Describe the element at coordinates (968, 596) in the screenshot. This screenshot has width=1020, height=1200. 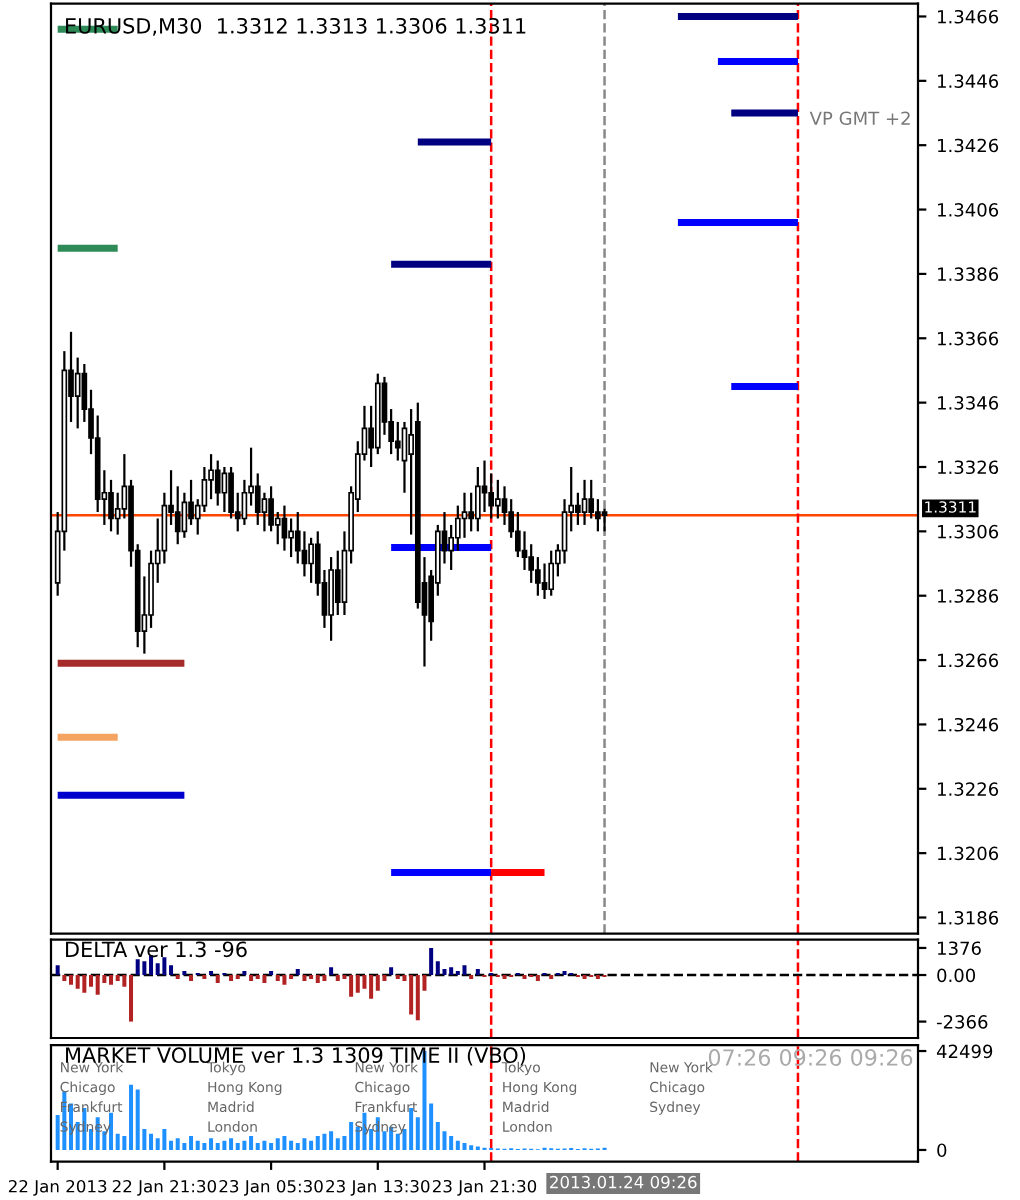
I see `y-tick-label: 1.3286` at that location.